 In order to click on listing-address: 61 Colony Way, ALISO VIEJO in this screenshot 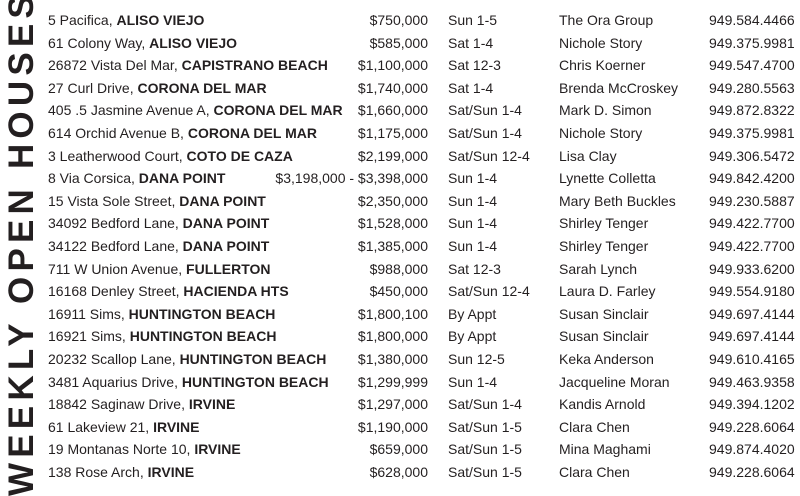, I will do `click(142, 43)`.